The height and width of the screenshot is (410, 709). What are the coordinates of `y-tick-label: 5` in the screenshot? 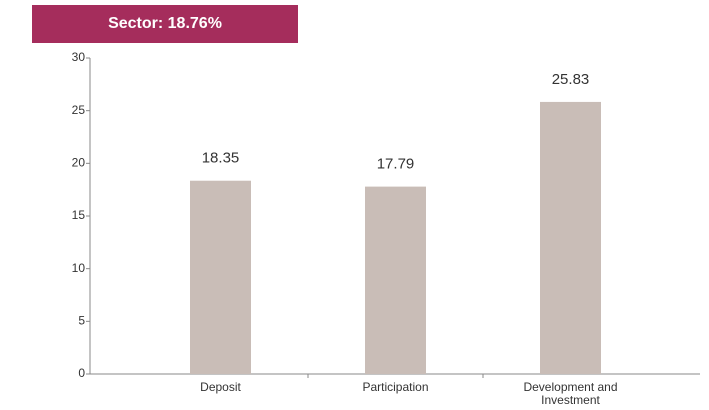 It's located at (81, 321).